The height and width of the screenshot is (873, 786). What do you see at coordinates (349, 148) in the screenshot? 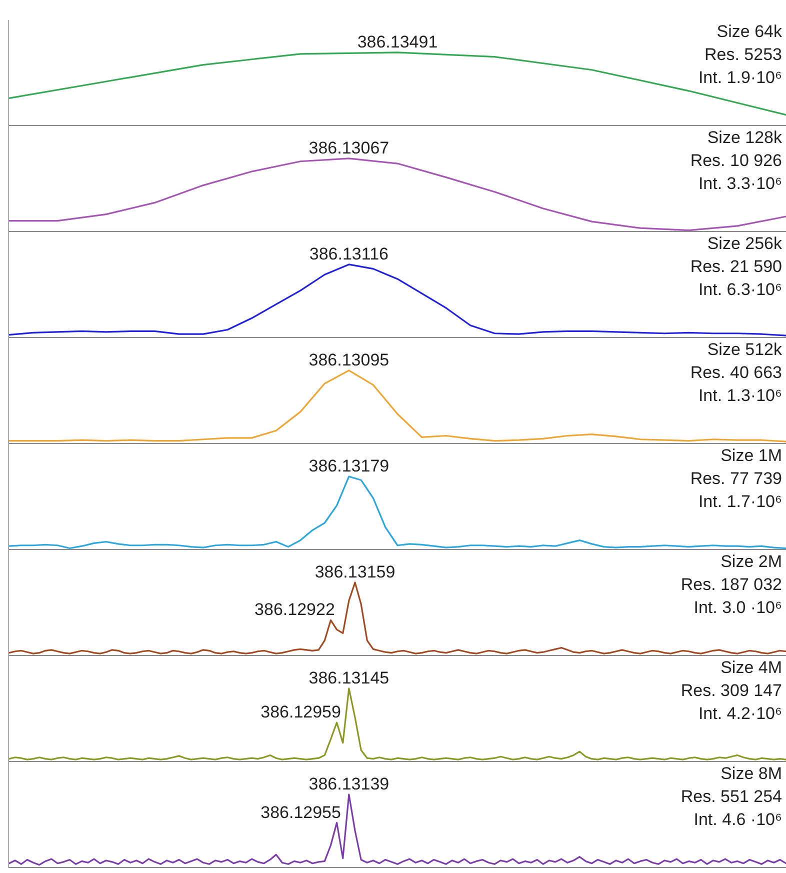
I see `annotation: 386.13067` at bounding box center [349, 148].